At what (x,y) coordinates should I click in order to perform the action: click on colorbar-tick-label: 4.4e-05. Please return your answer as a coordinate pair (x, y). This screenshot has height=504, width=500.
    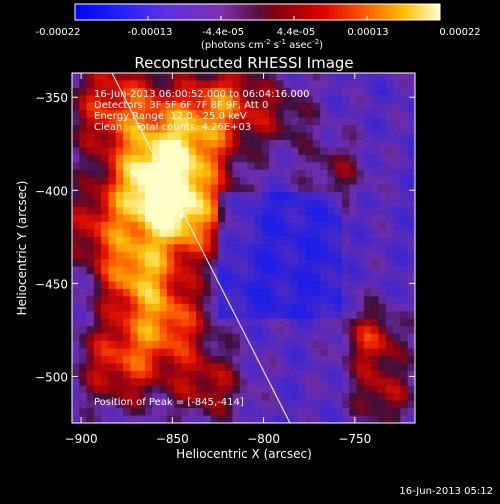
    Looking at the image, I should click on (296, 32).